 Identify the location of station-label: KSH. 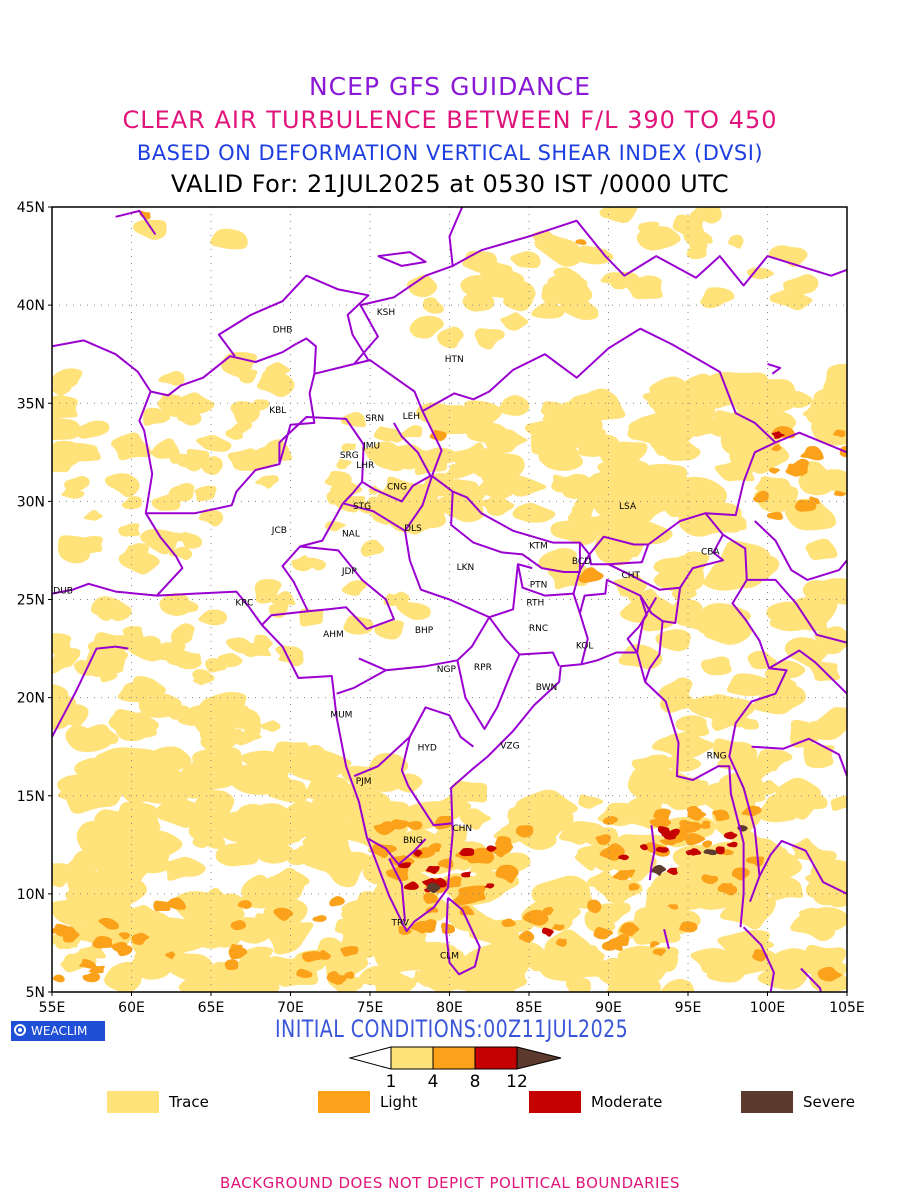
(386, 313).